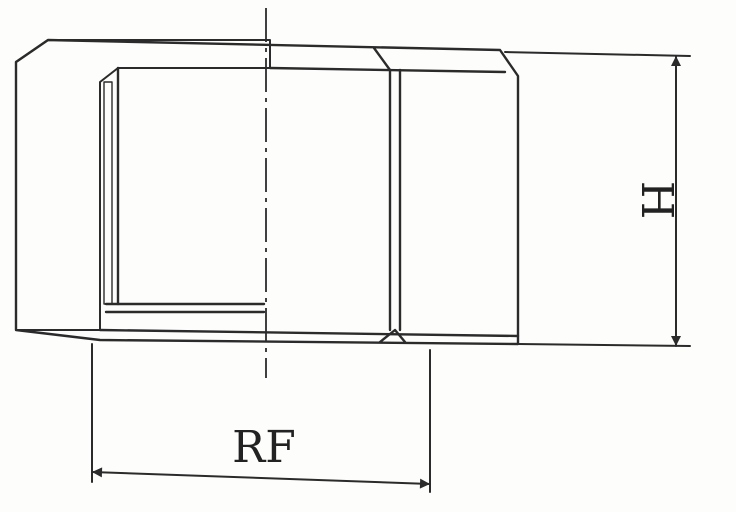 The width and height of the screenshot is (736, 512). Describe the element at coordinates (264, 447) in the screenshot. I see `width-label: RF` at that location.